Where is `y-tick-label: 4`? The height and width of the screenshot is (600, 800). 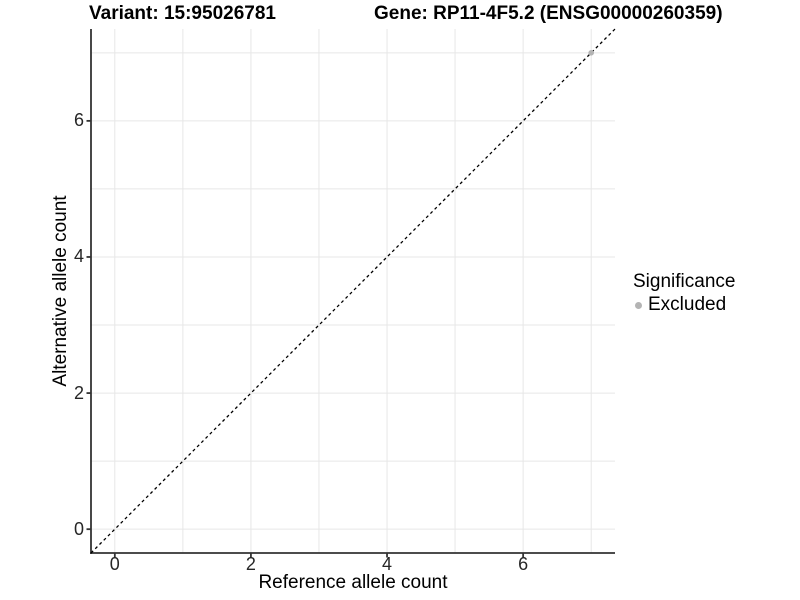 y-tick-label: 4 is located at coordinates (78, 256).